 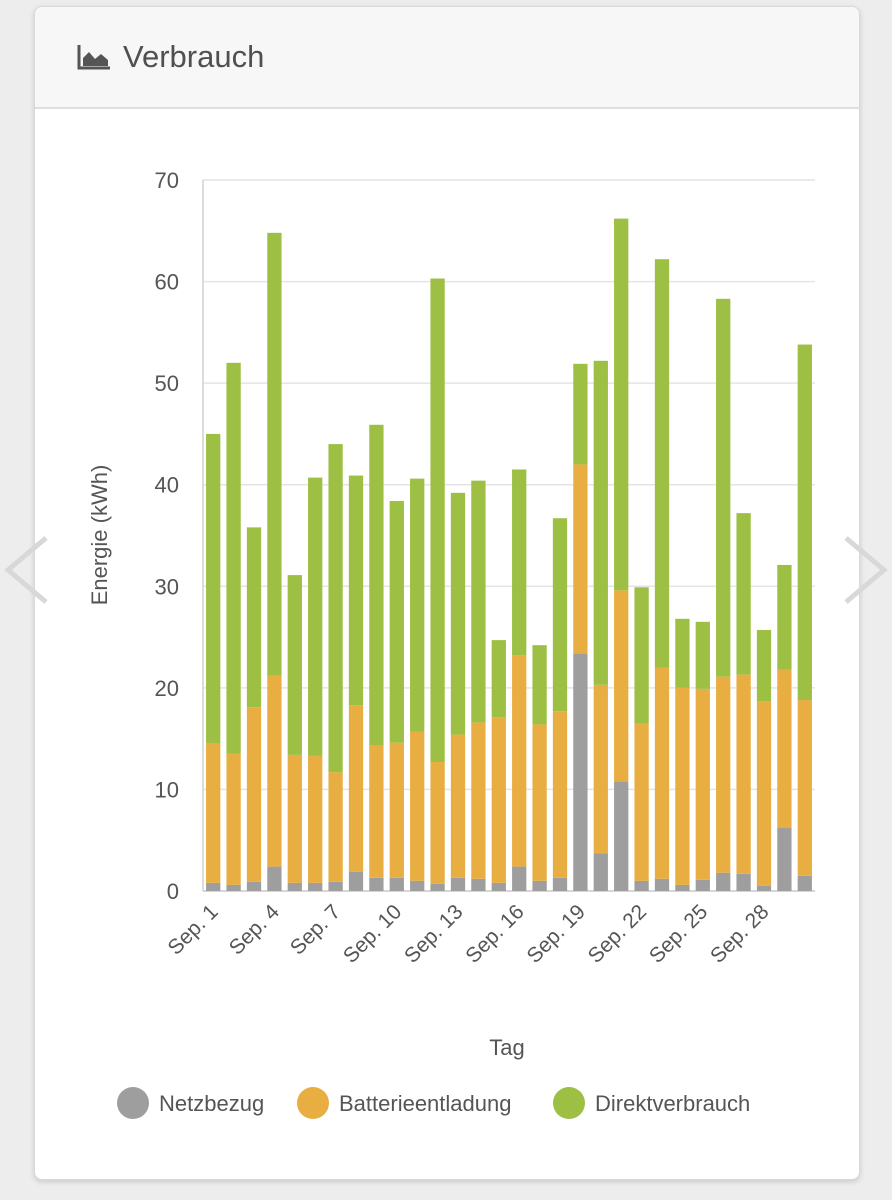 What do you see at coordinates (313, 1103) in the screenshot?
I see `legend-batterieentladung-marker` at bounding box center [313, 1103].